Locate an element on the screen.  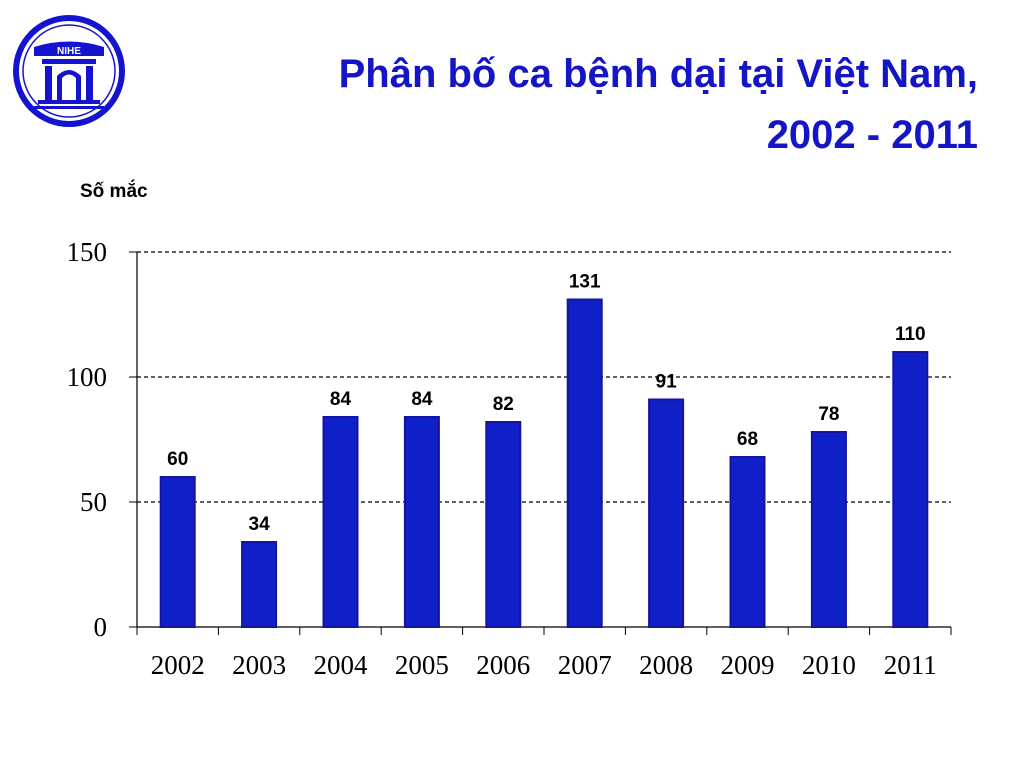
bar-2002 is located at coordinates (177, 552).